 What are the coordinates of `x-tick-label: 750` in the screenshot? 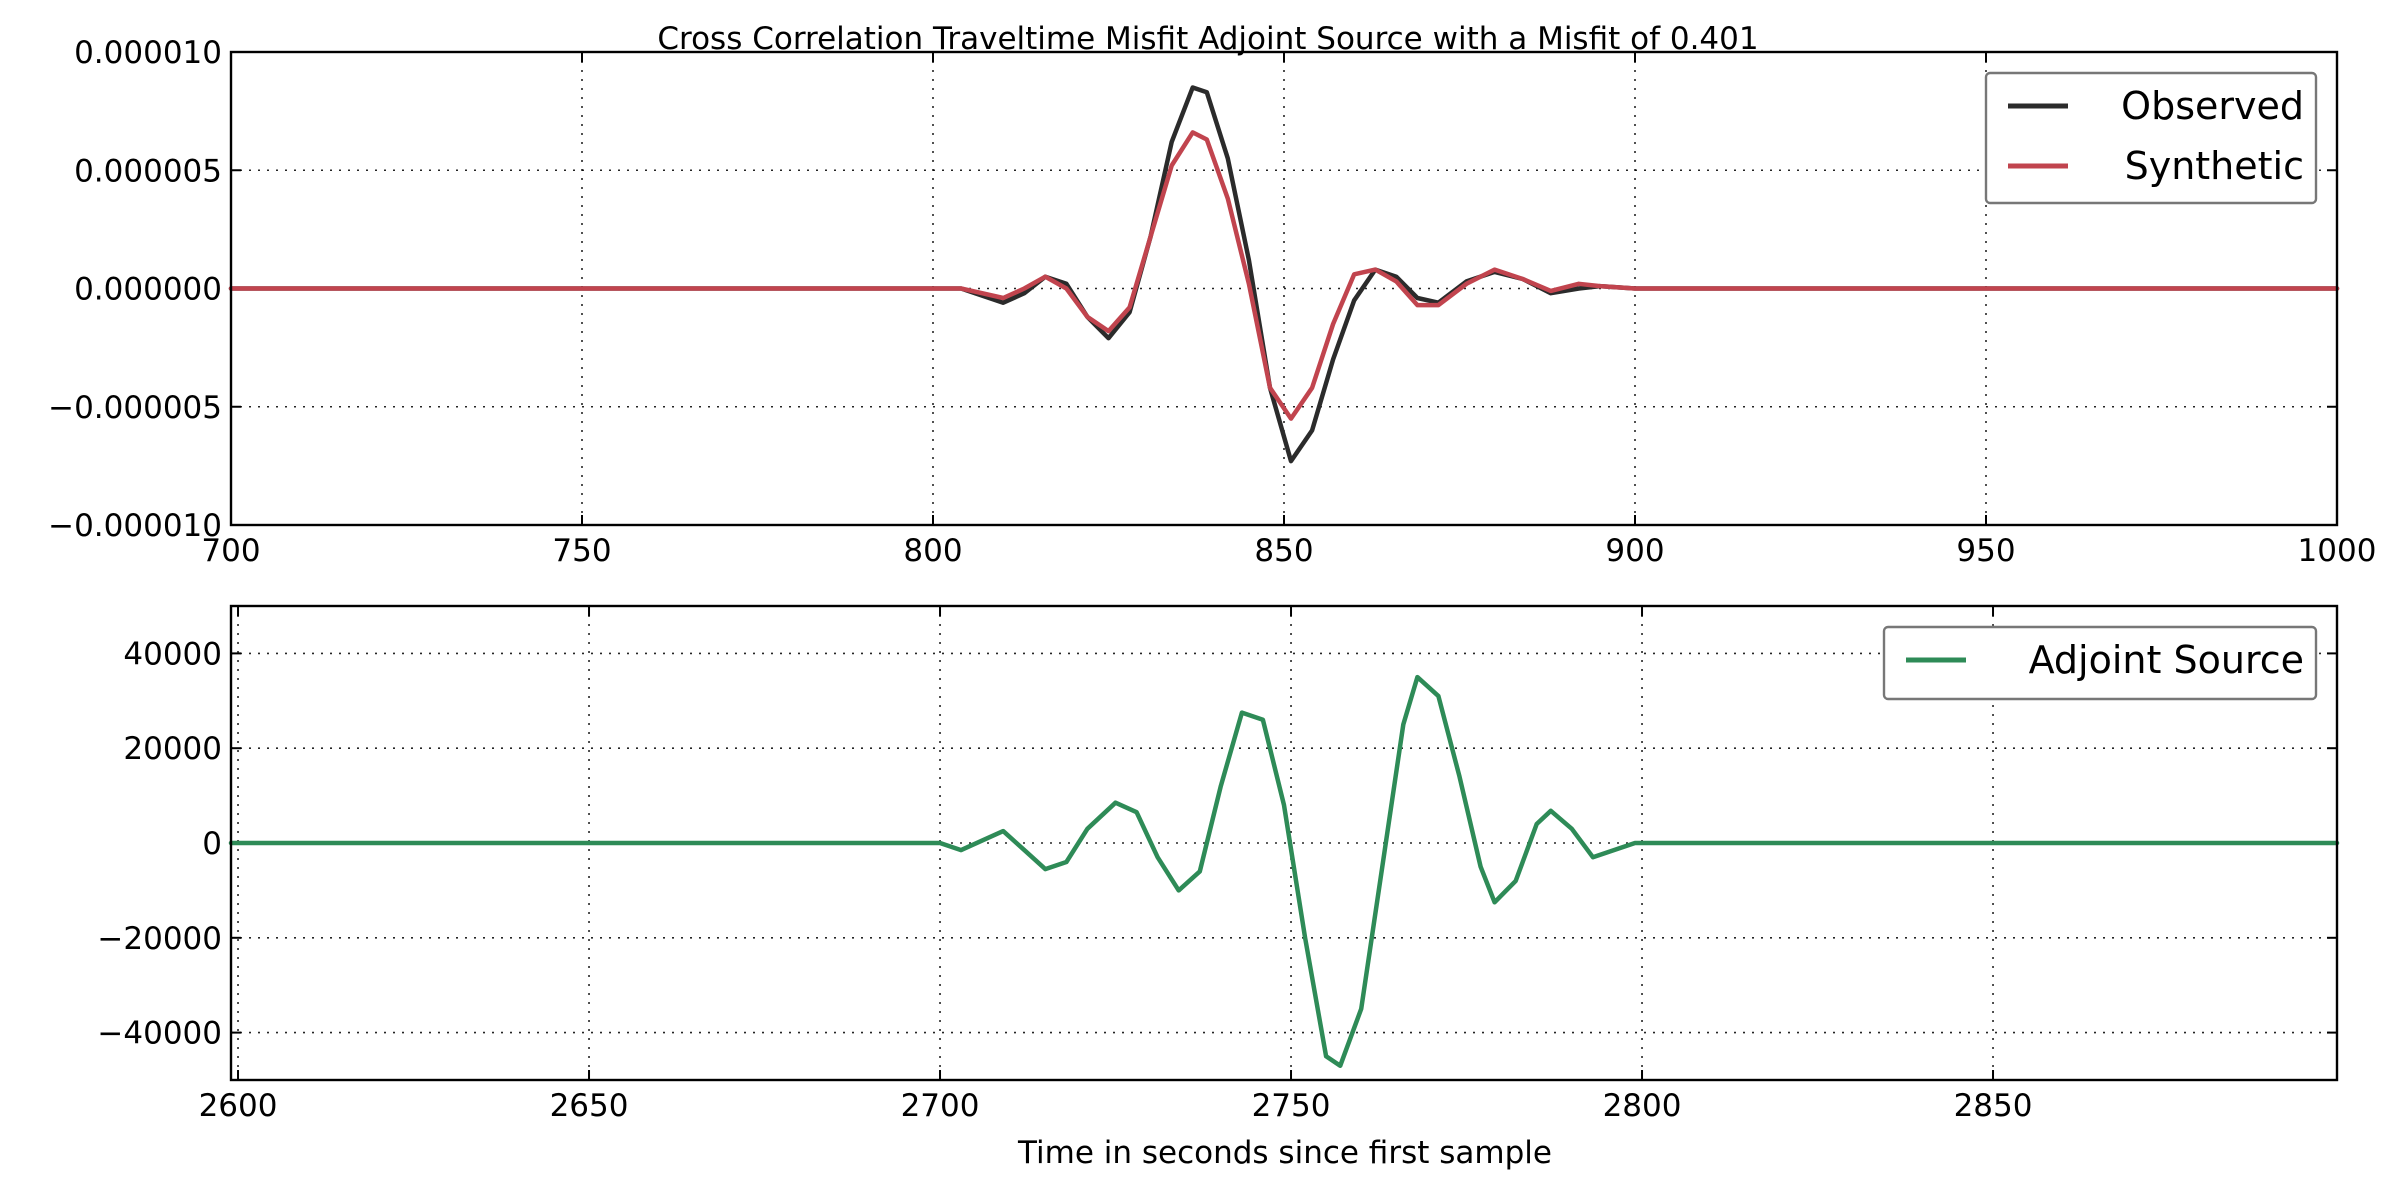 It's located at (581, 551).